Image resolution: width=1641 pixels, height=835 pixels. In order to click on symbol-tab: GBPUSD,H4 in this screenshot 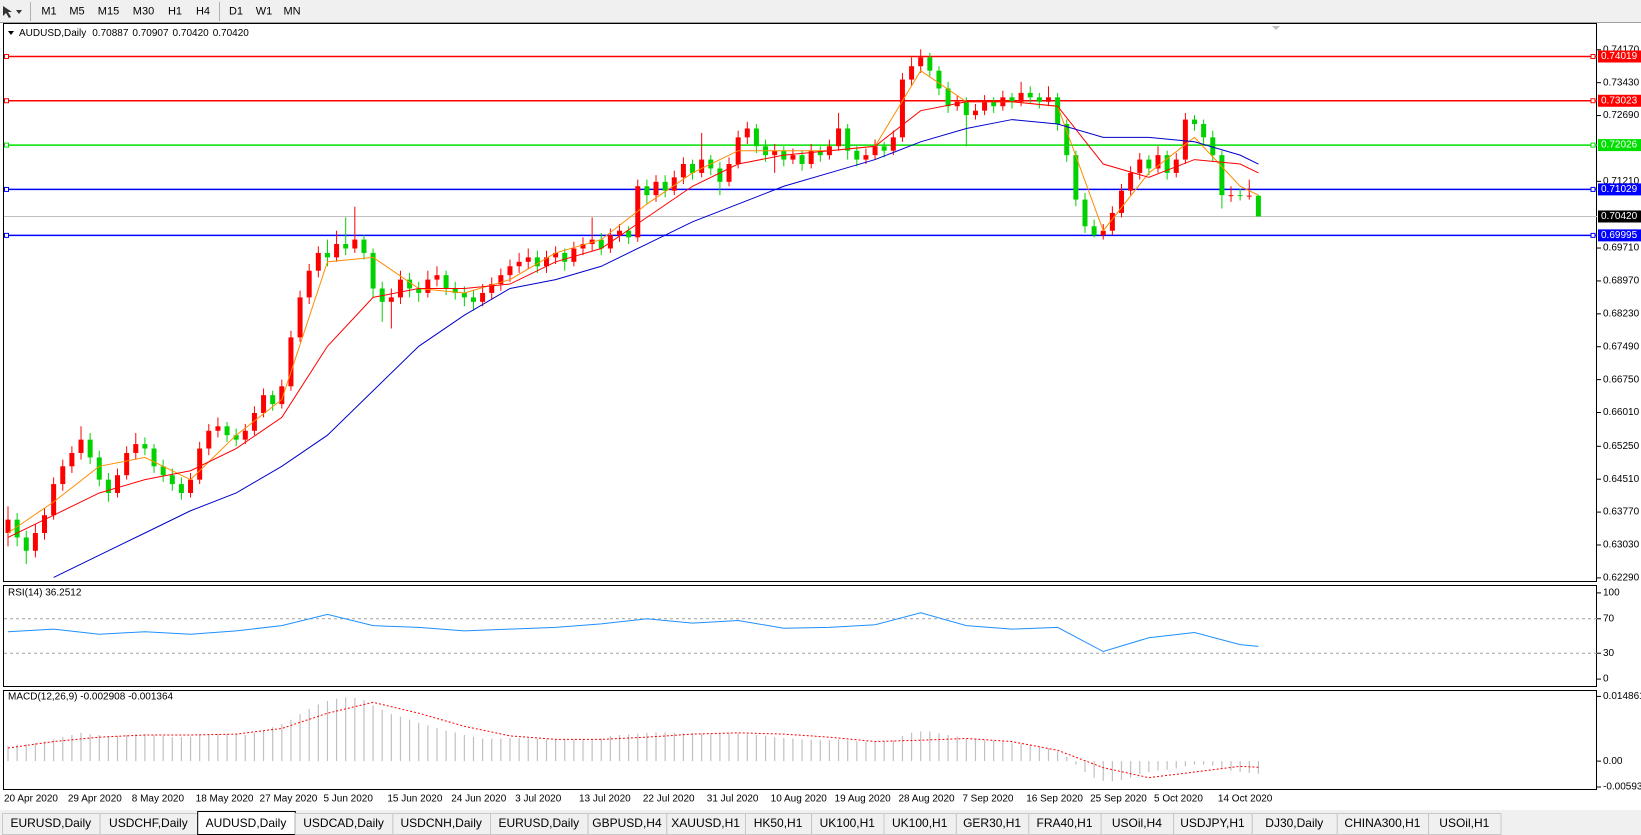, I will do `click(627, 824)`.